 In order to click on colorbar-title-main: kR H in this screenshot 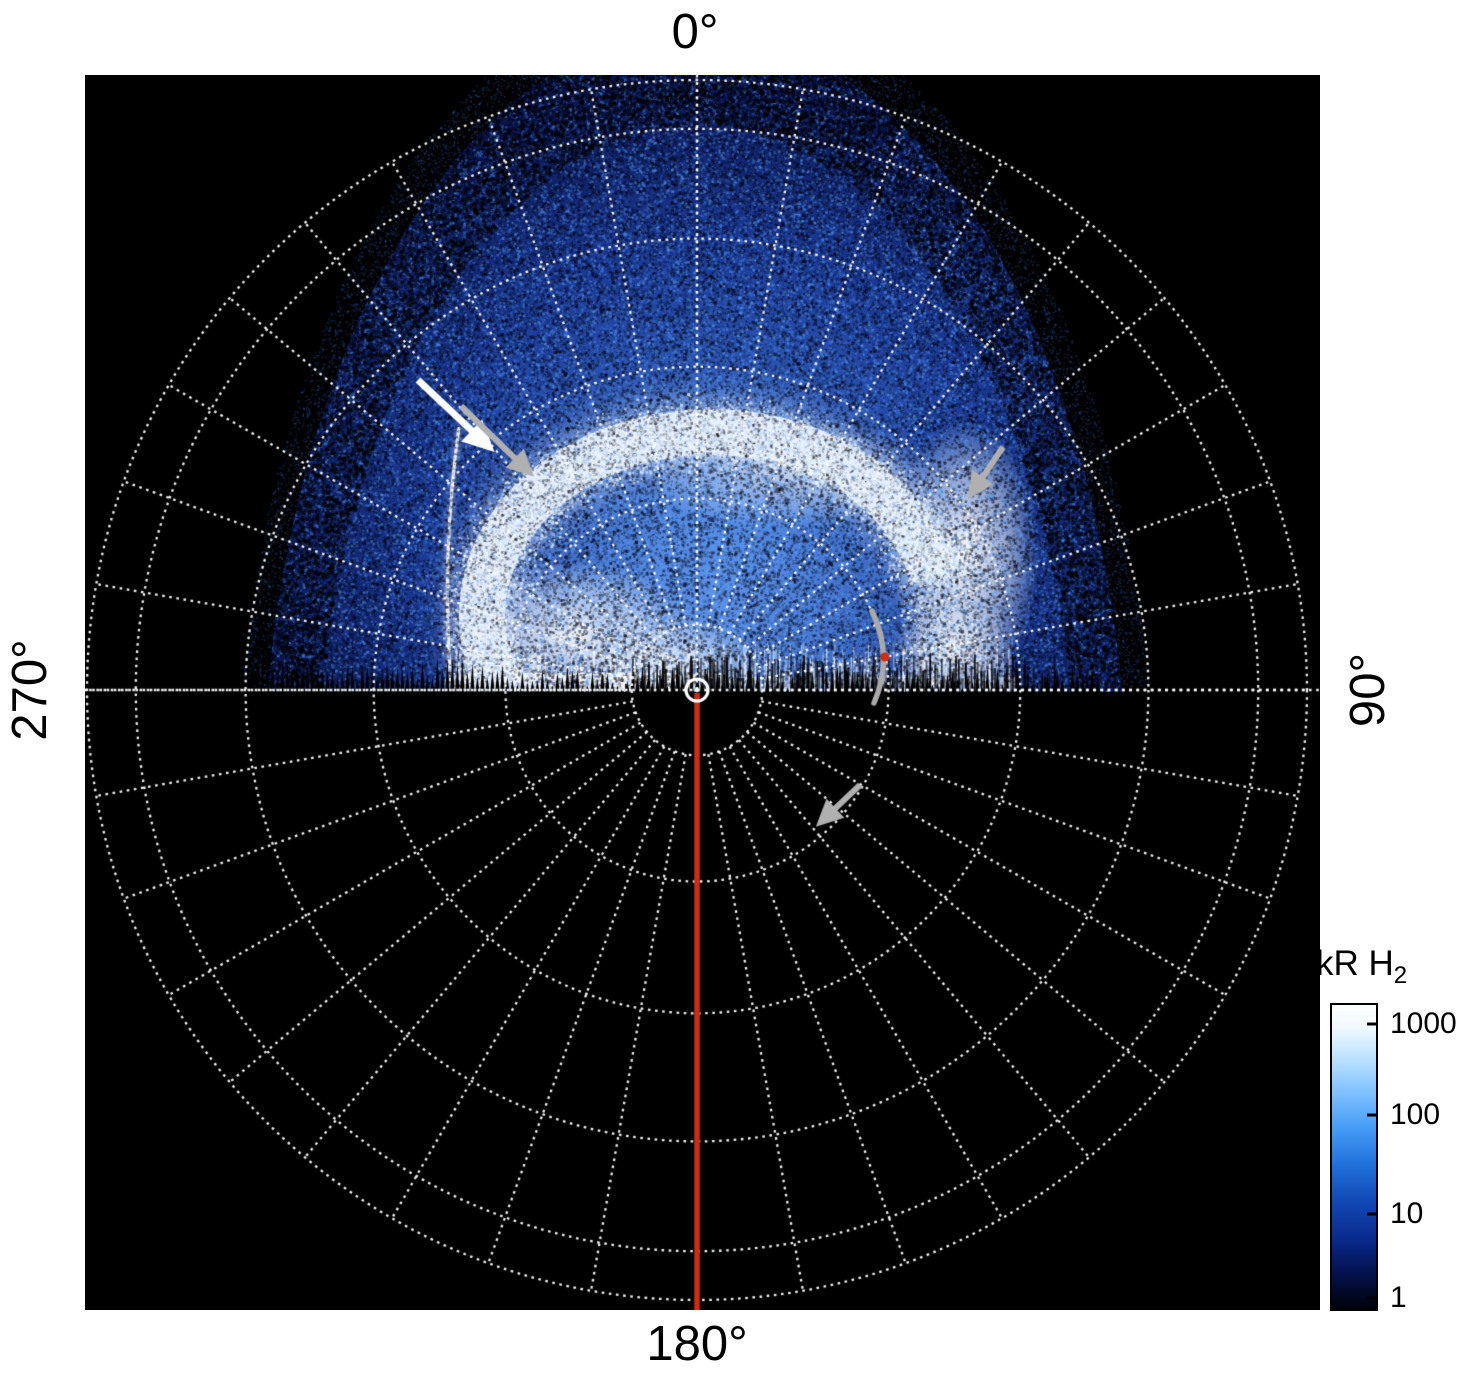, I will do `click(1355, 963)`.